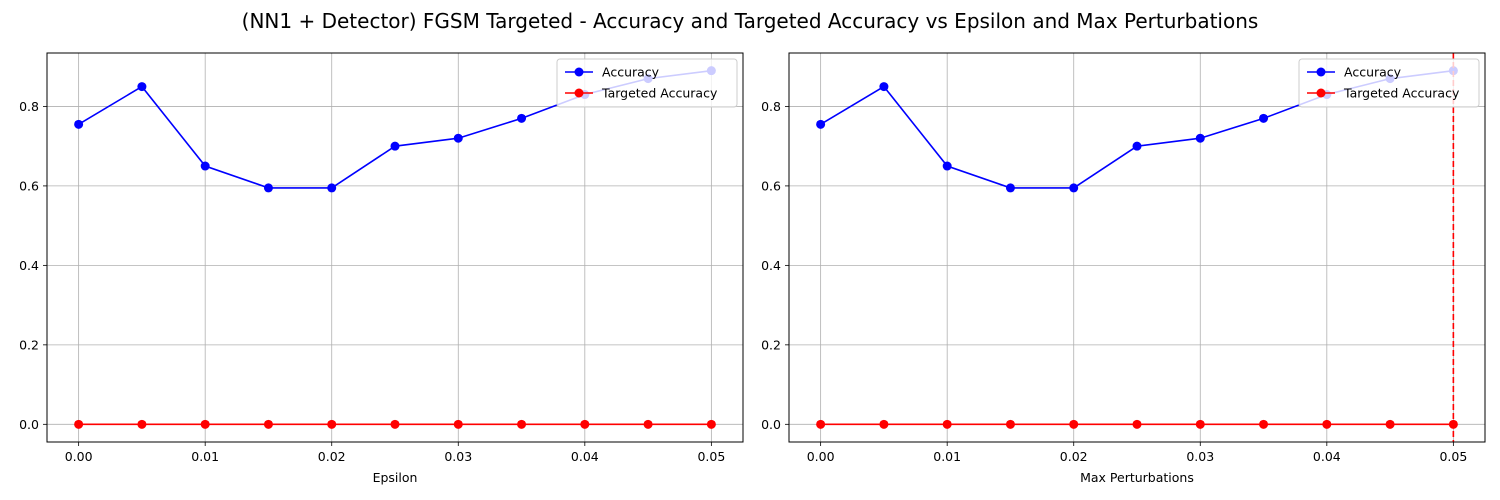  What do you see at coordinates (395, 477) in the screenshot?
I see `x-axis-label: Epsilon` at bounding box center [395, 477].